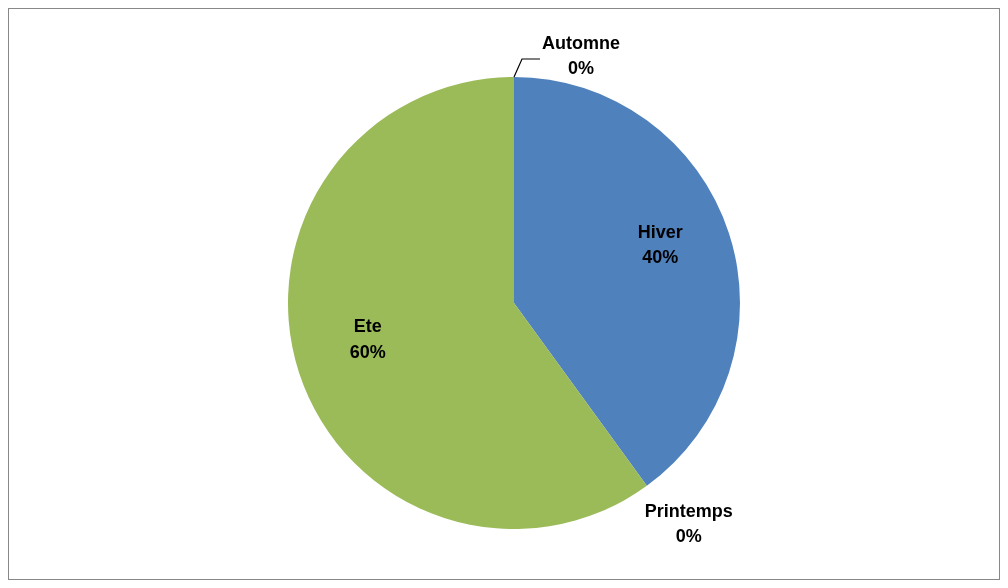 This screenshot has width=1008, height=588. I want to click on category-label: Automne, so click(581, 43).